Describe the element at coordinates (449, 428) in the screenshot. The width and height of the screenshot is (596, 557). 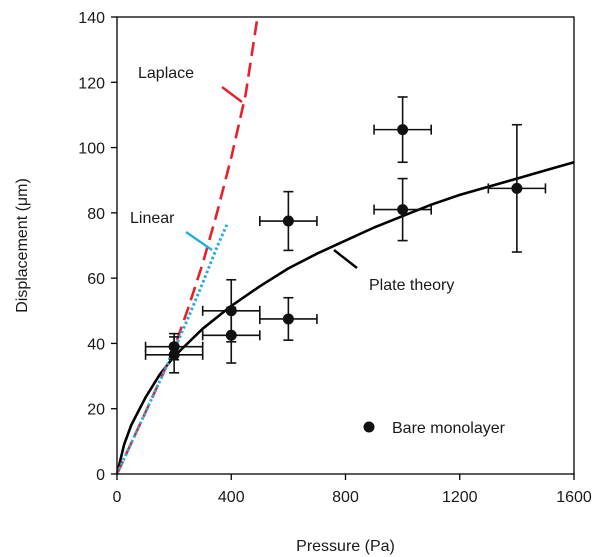
I see `legend-label: Bare monolayer` at that location.